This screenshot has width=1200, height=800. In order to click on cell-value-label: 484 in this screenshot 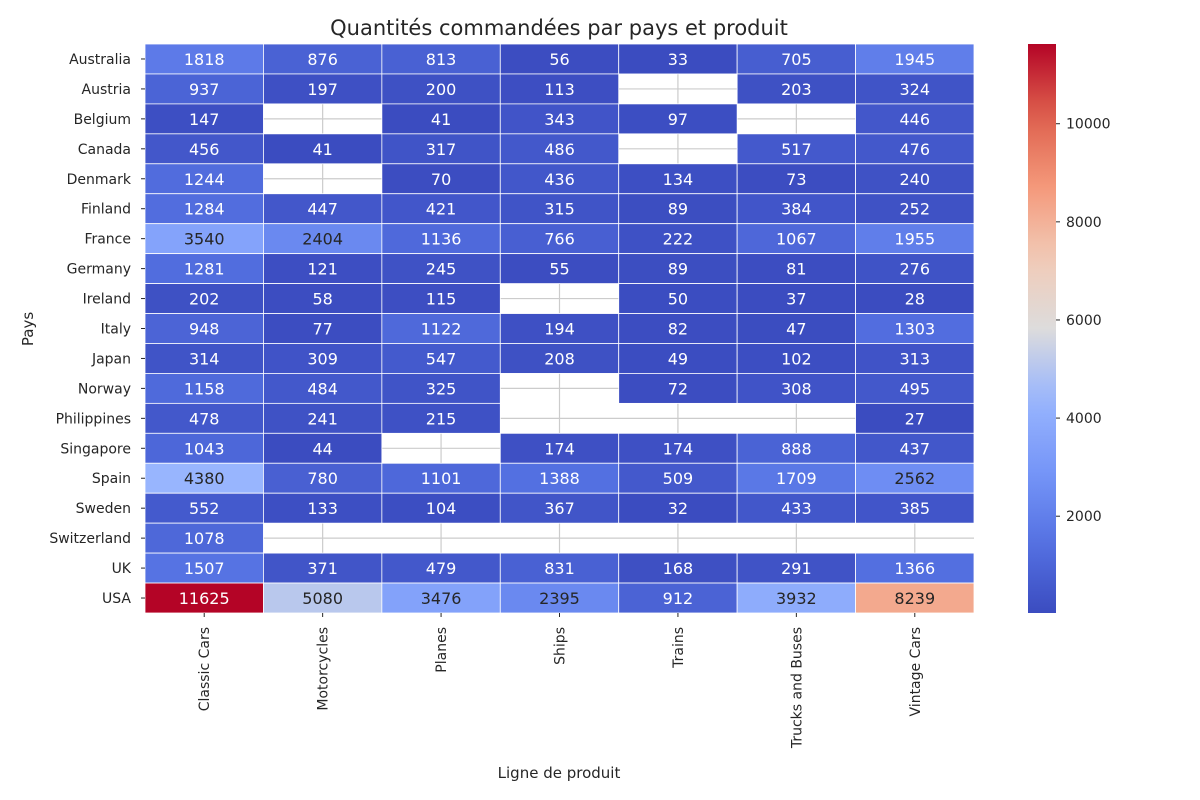, I will do `click(322, 388)`.